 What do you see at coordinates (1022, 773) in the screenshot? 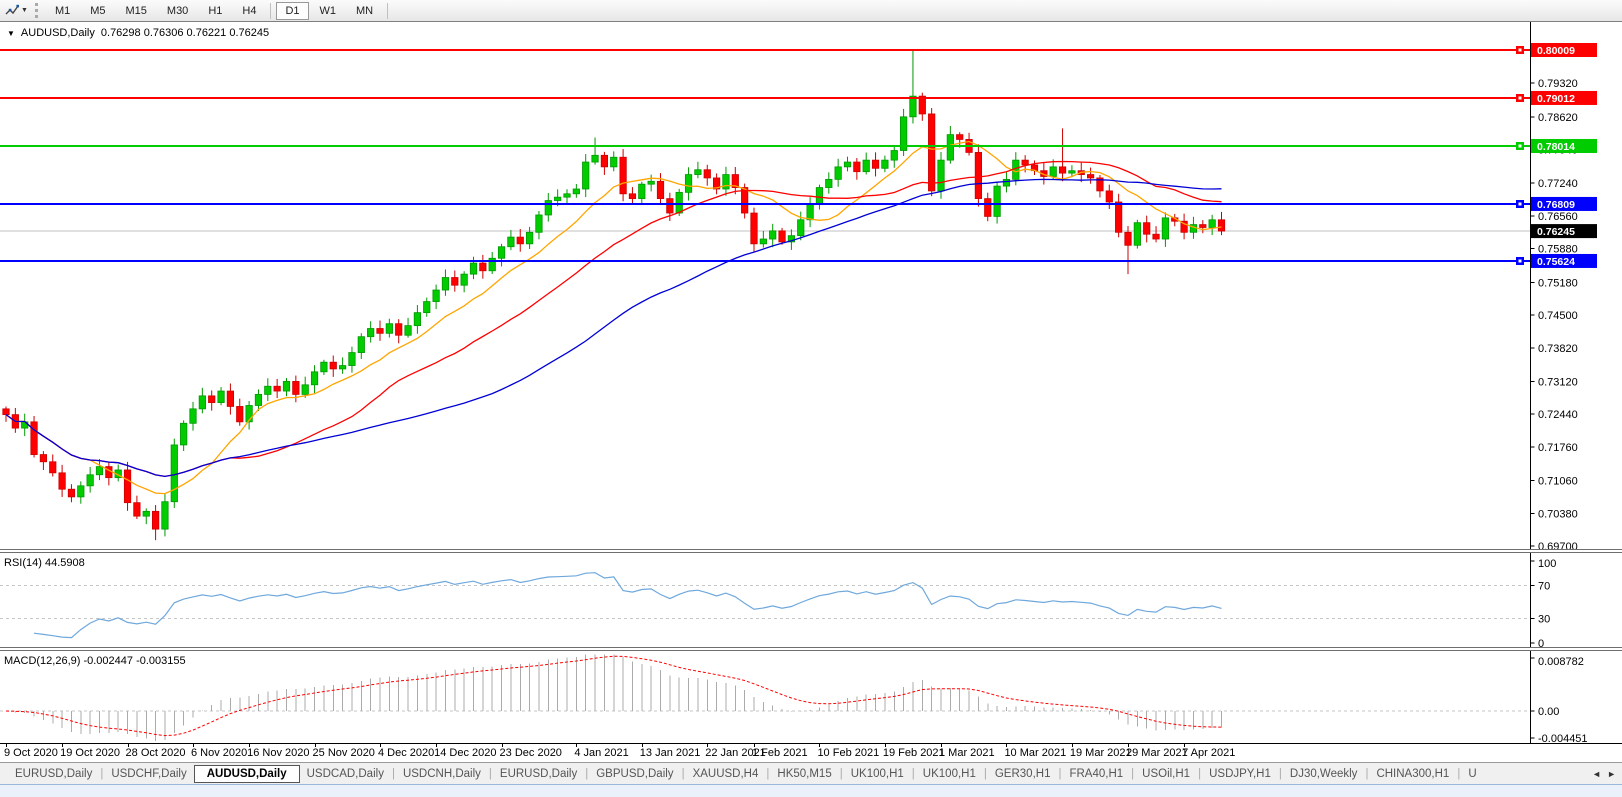
I see `bottom-tab-GER30-H1: GER30,H1` at bounding box center [1022, 773].